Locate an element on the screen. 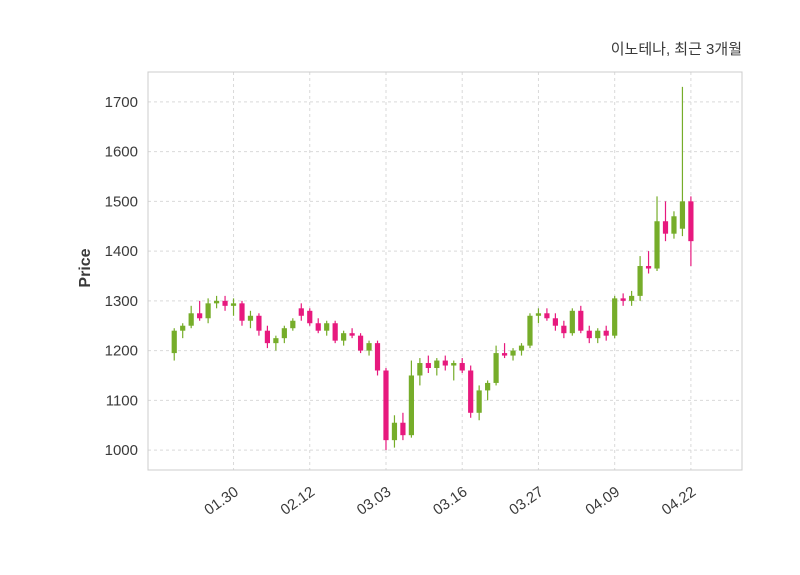  y-tick-label: 1100 is located at coordinates (122, 400).